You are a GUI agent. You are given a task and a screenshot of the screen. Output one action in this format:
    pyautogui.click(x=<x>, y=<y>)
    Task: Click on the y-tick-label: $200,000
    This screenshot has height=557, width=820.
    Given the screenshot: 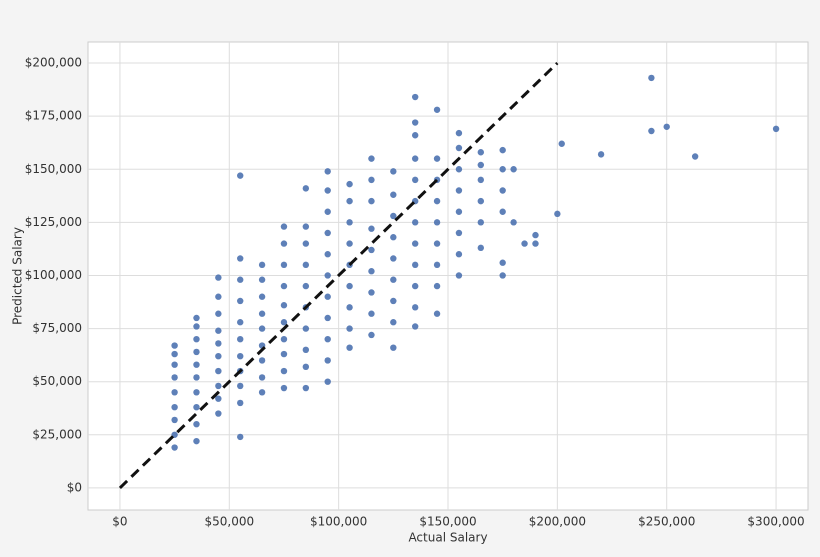 What is the action you would take?
    pyautogui.click(x=53, y=63)
    